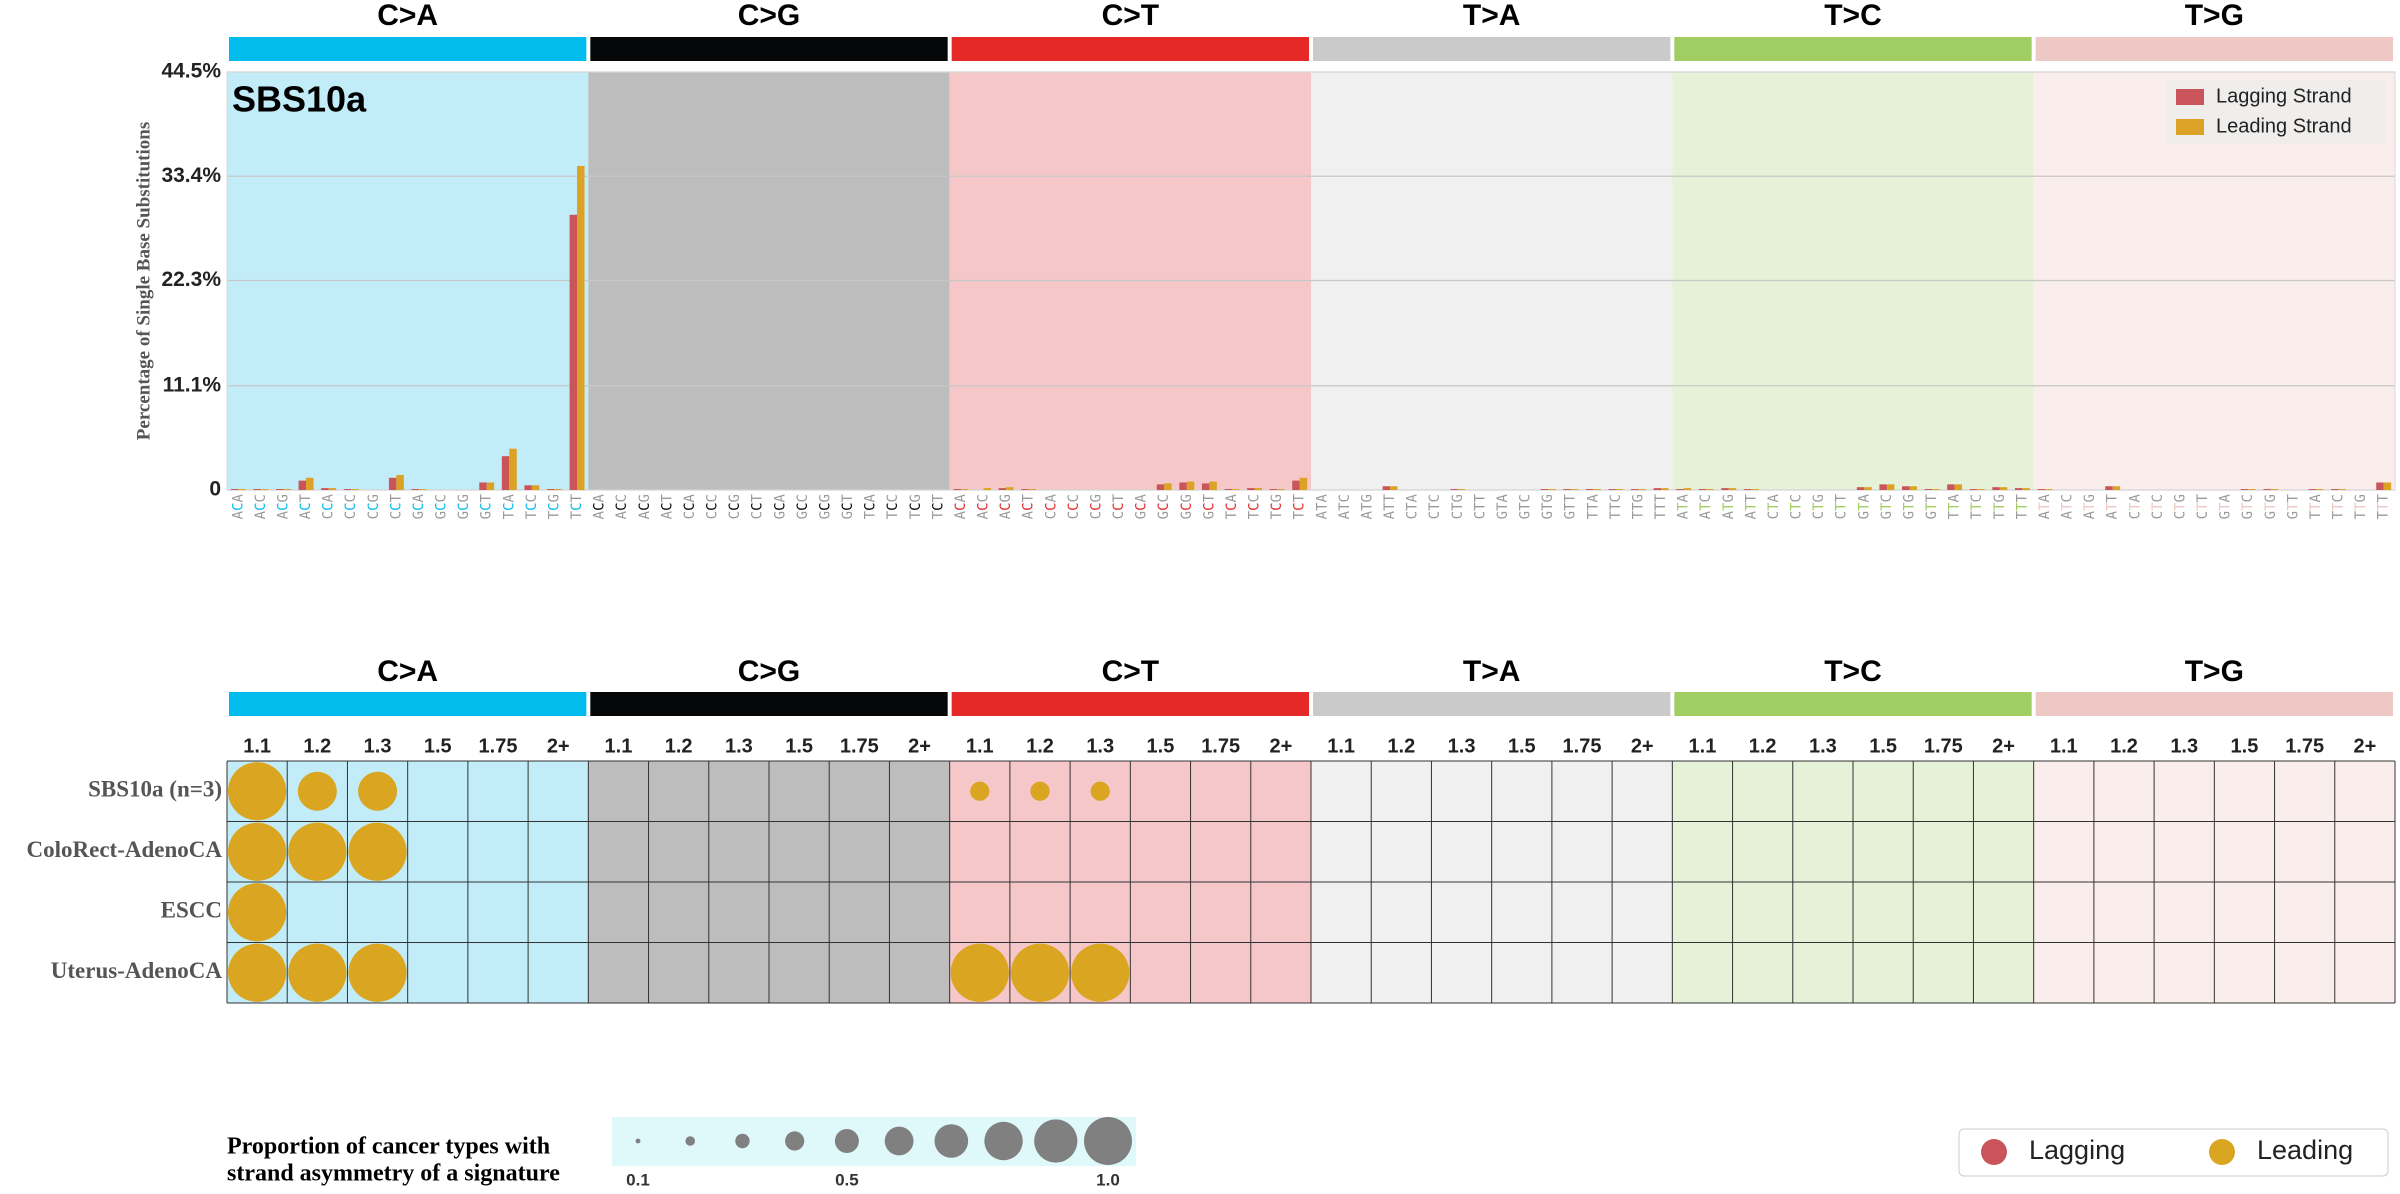  I want to click on bin-label: 2+, so click(1280, 746).